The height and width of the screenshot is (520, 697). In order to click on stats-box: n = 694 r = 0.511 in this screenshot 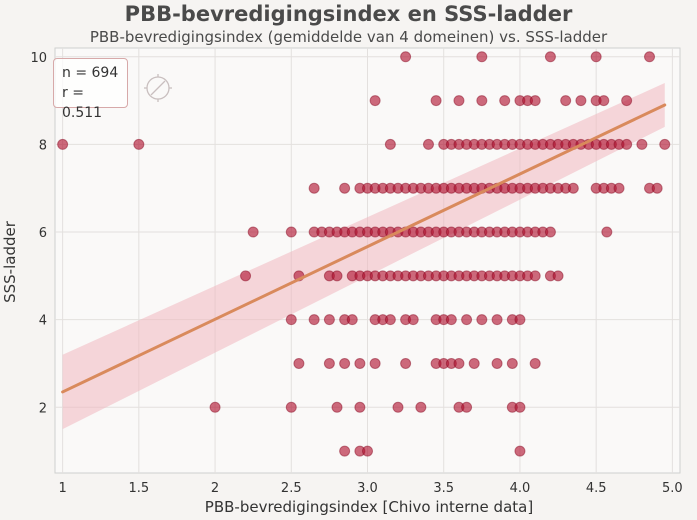, I will do `click(90, 89)`.